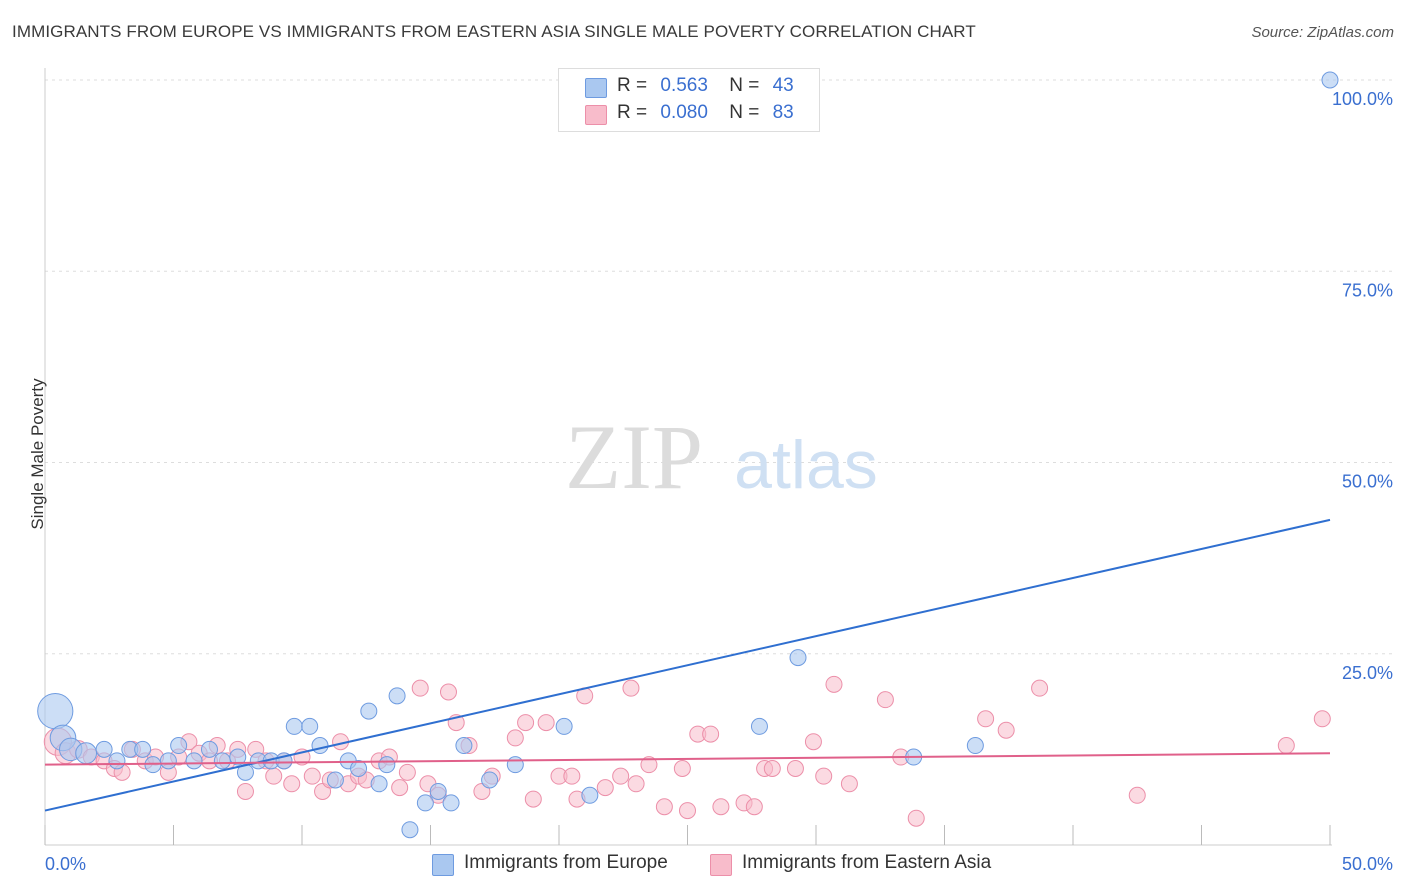  What do you see at coordinates (37, 454) in the screenshot?
I see `y-axis-label: Single Male Poverty` at bounding box center [37, 454].